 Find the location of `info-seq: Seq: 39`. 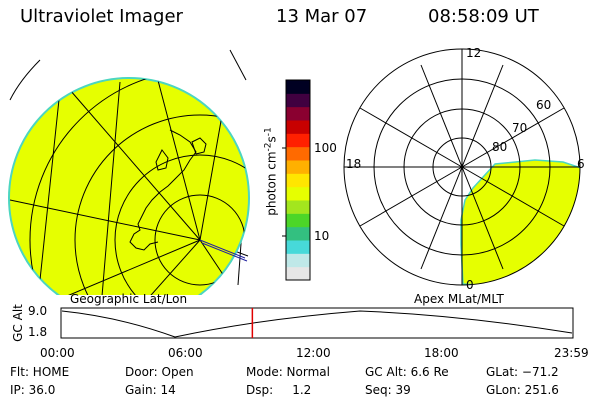

info-seq: Seq: 39 is located at coordinates (388, 390).